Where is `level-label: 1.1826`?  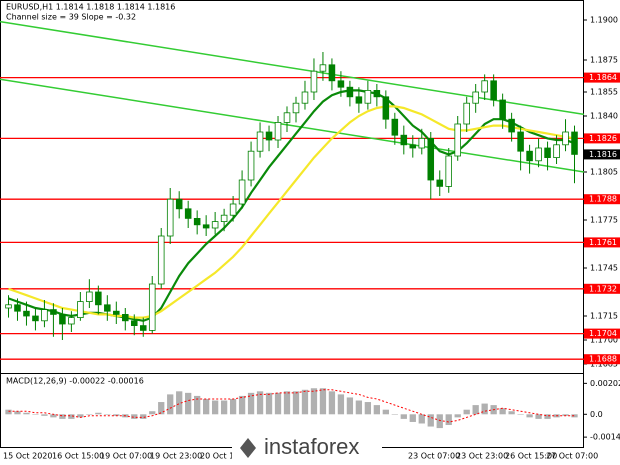
level-label: 1.1826 is located at coordinates (603, 138).